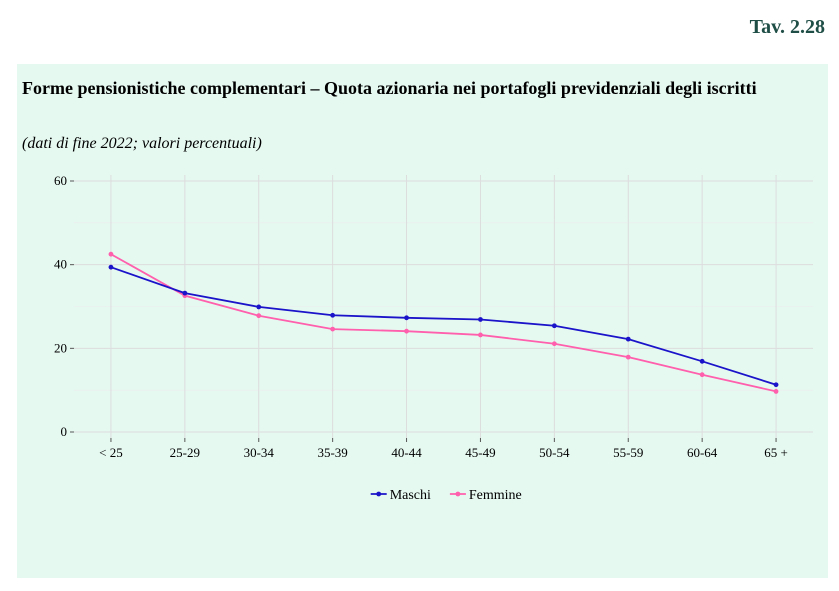 This screenshot has height=591, width=839. I want to click on x-tick-label: 55-59, so click(628, 452).